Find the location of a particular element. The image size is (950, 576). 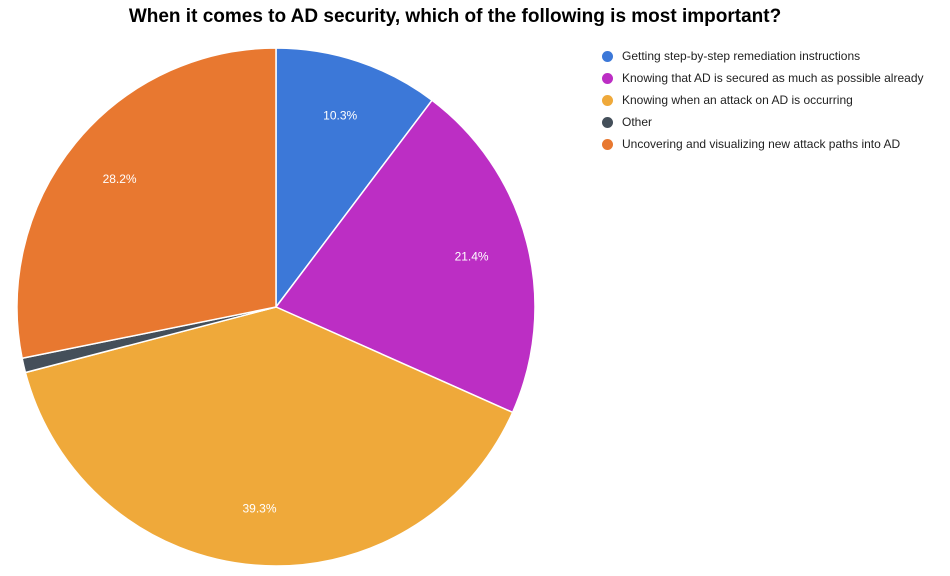

slice-data-label: 39.3% is located at coordinates (259, 508).